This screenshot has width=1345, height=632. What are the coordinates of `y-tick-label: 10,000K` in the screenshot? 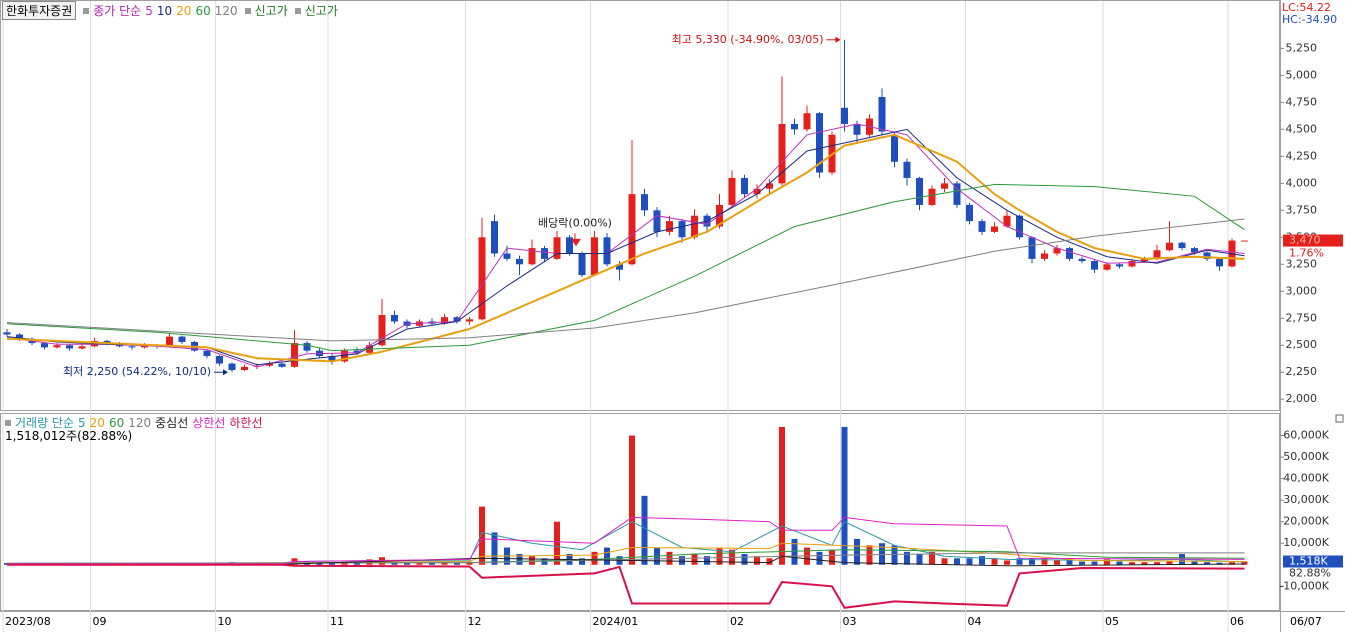 It's located at (1306, 542).